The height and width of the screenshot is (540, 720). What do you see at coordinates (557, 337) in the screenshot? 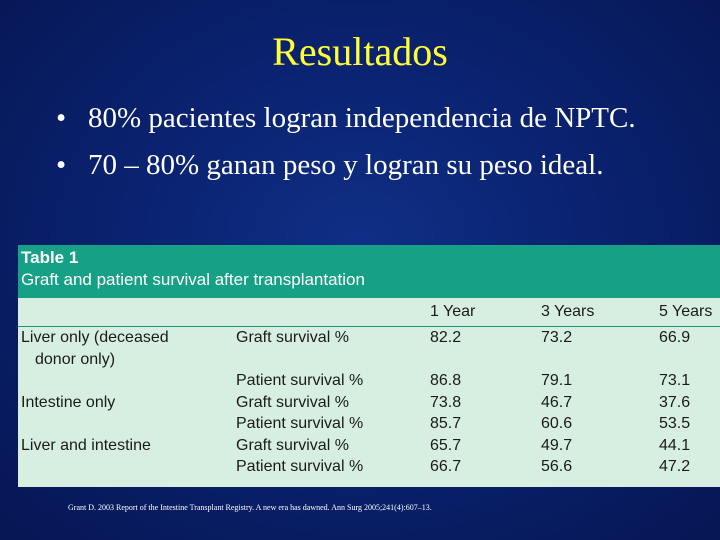
I see `cell-3-years: 73.2` at bounding box center [557, 337].